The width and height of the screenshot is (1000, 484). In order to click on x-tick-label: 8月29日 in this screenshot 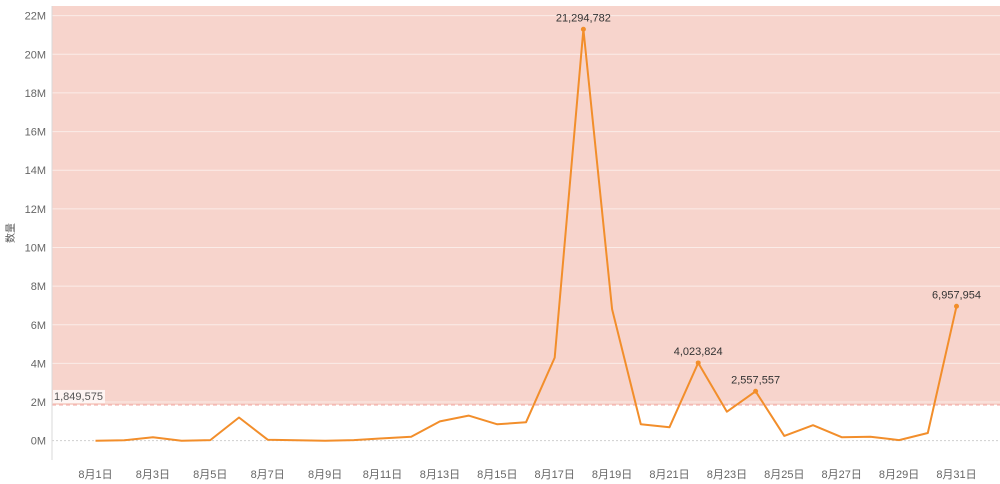, I will do `click(899, 475)`.